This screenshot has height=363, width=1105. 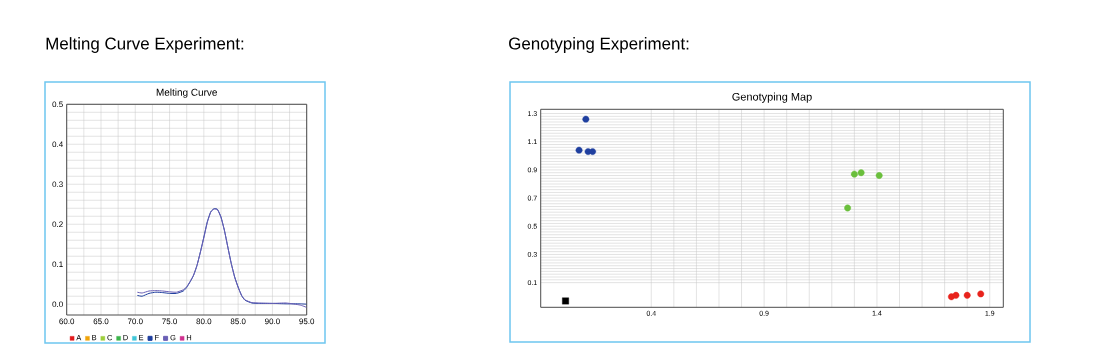 What do you see at coordinates (186, 93) in the screenshot?
I see `chart-title: Melting Curve` at bounding box center [186, 93].